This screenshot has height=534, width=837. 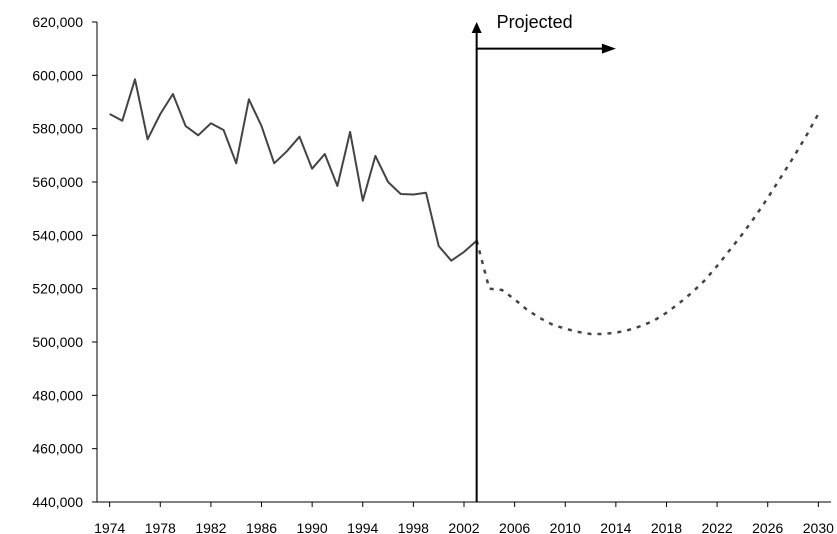 What do you see at coordinates (57, 502) in the screenshot?
I see `y-tick-label: 440,000` at bounding box center [57, 502].